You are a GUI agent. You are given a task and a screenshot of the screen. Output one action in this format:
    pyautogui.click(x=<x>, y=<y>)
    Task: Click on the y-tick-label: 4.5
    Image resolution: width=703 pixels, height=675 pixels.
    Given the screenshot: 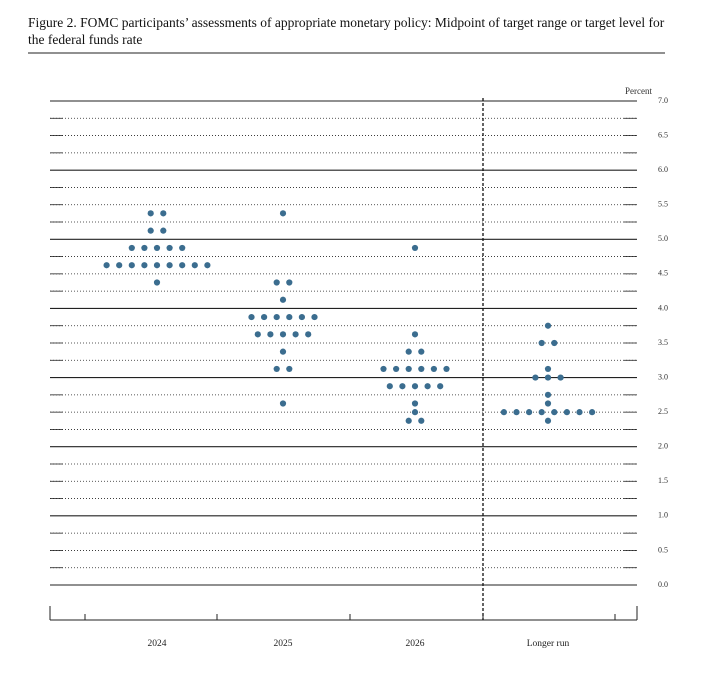 What is the action you would take?
    pyautogui.click(x=663, y=273)
    